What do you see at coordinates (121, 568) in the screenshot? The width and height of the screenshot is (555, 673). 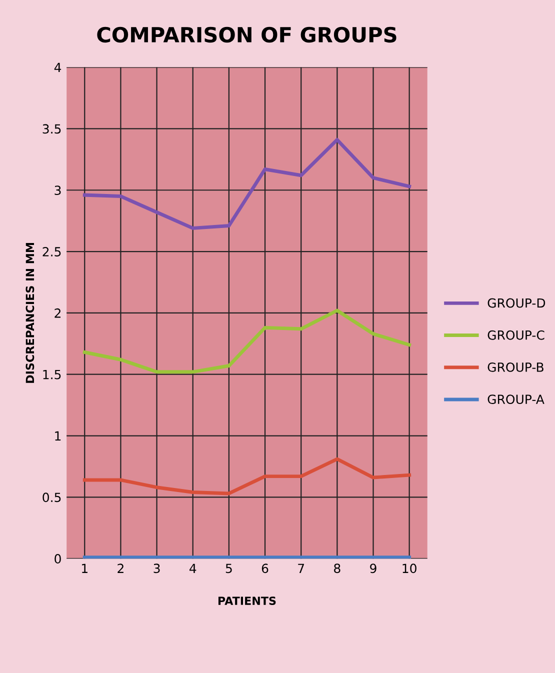 I see `x-tick-label: 2` at bounding box center [121, 568].